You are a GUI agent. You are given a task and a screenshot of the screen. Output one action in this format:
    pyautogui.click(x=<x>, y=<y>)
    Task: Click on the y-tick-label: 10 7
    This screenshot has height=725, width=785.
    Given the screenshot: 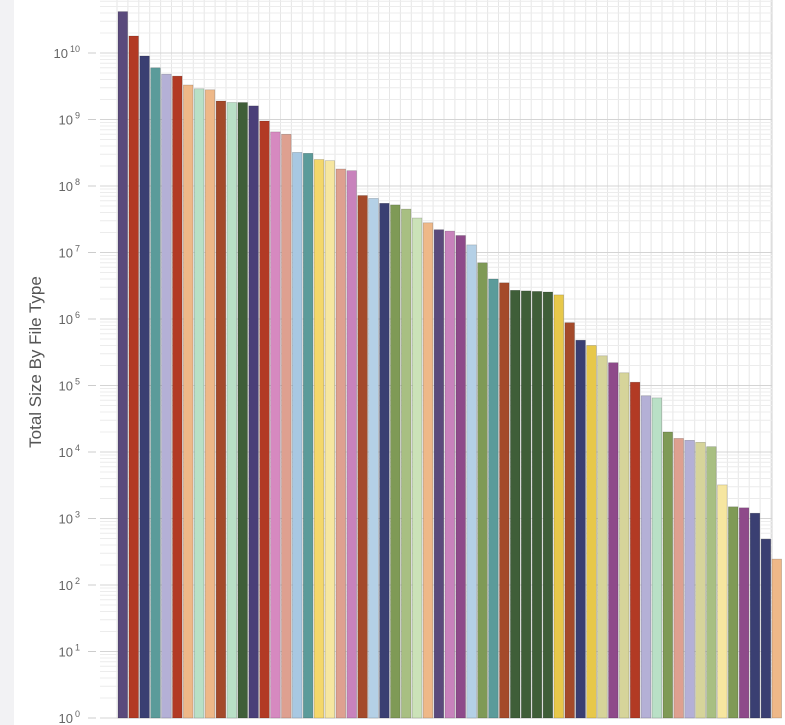 What is the action you would take?
    pyautogui.click(x=69, y=252)
    